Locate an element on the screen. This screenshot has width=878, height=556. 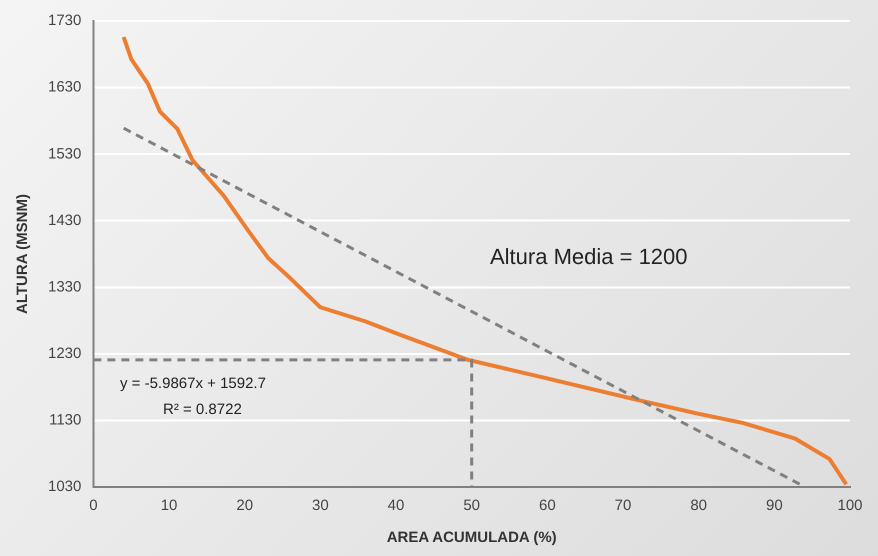
x-tick-label: 20 is located at coordinates (245, 505).